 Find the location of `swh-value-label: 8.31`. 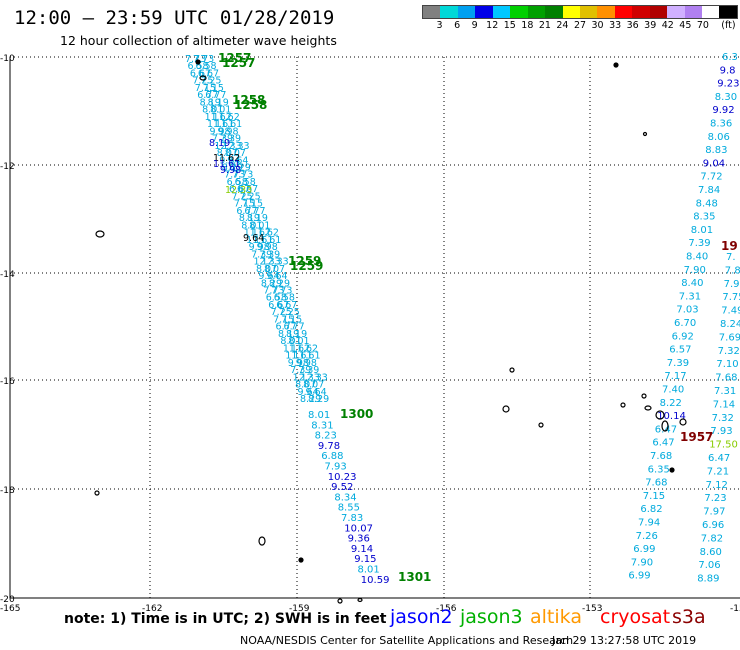

swh-value-label: 8.31 is located at coordinates (322, 425).